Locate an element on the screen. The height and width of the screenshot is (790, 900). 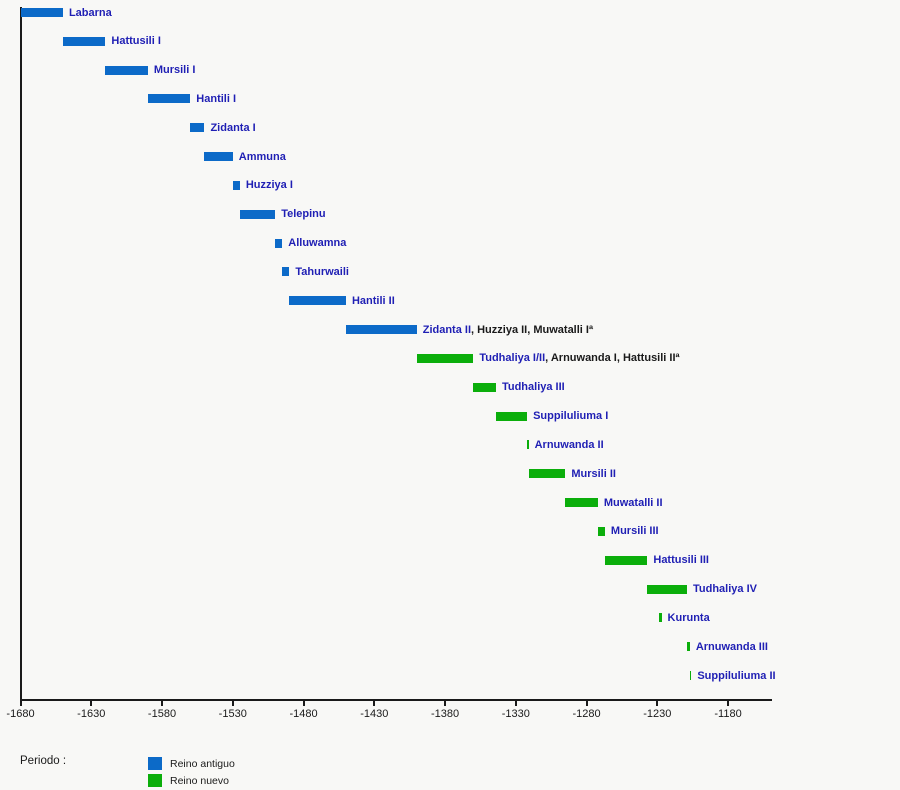
legend: Periodo : Reino antiguo Reino nuevo is located at coordinates (450, 769).